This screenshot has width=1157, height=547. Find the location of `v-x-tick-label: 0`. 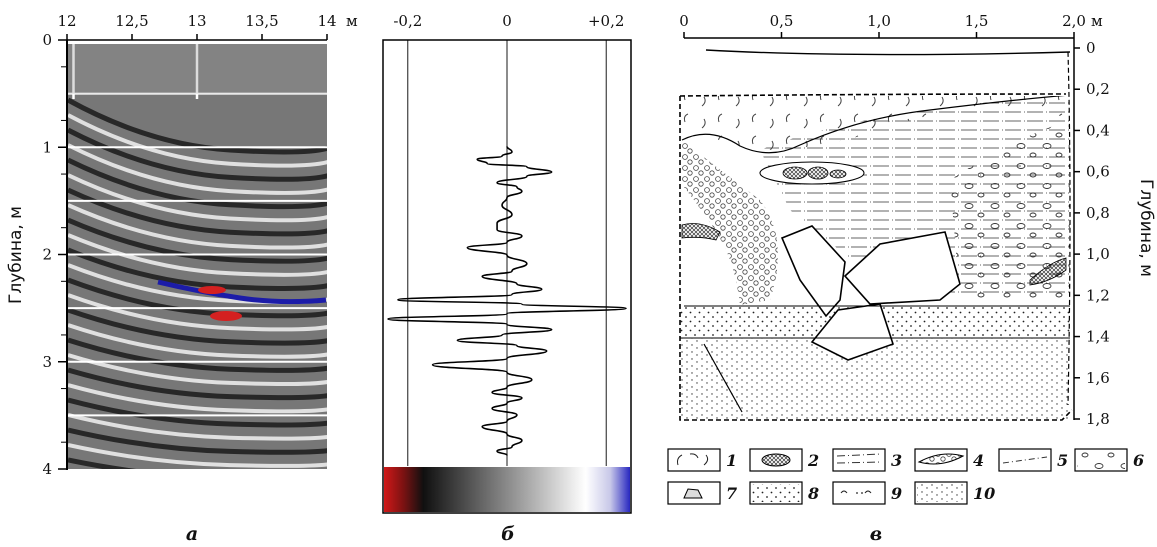

v-x-tick-label: 0 is located at coordinates (684, 21).